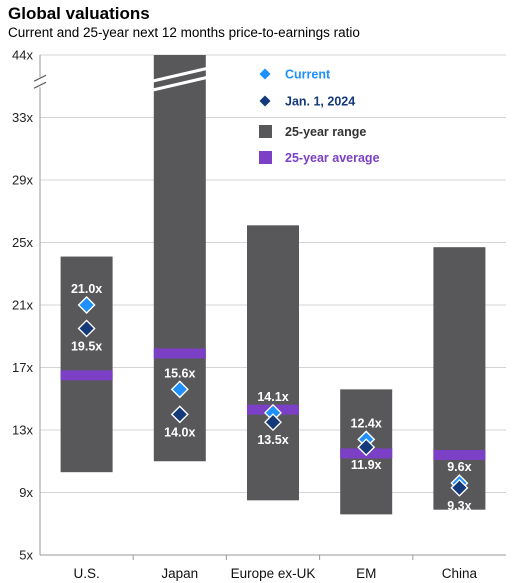 This screenshot has height=583, width=514. What do you see at coordinates (366, 573) in the screenshot?
I see `x-category-label: EM` at bounding box center [366, 573].